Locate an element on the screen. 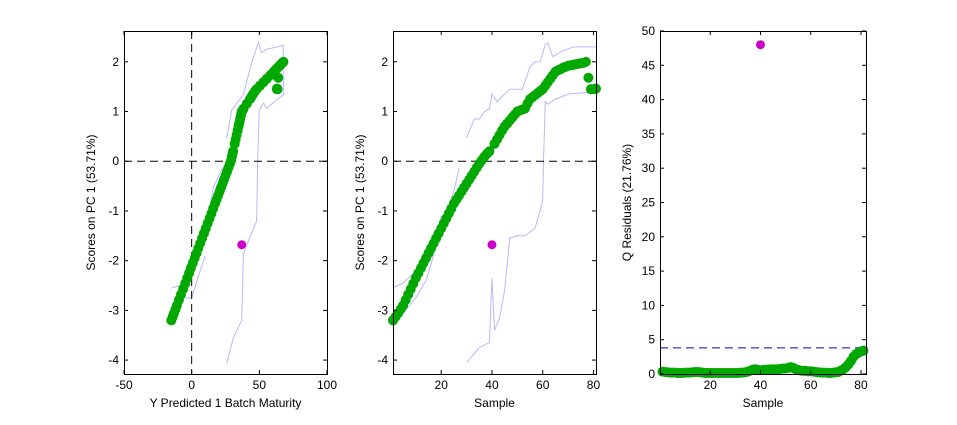  x-tick-label: 50 is located at coordinates (260, 385).